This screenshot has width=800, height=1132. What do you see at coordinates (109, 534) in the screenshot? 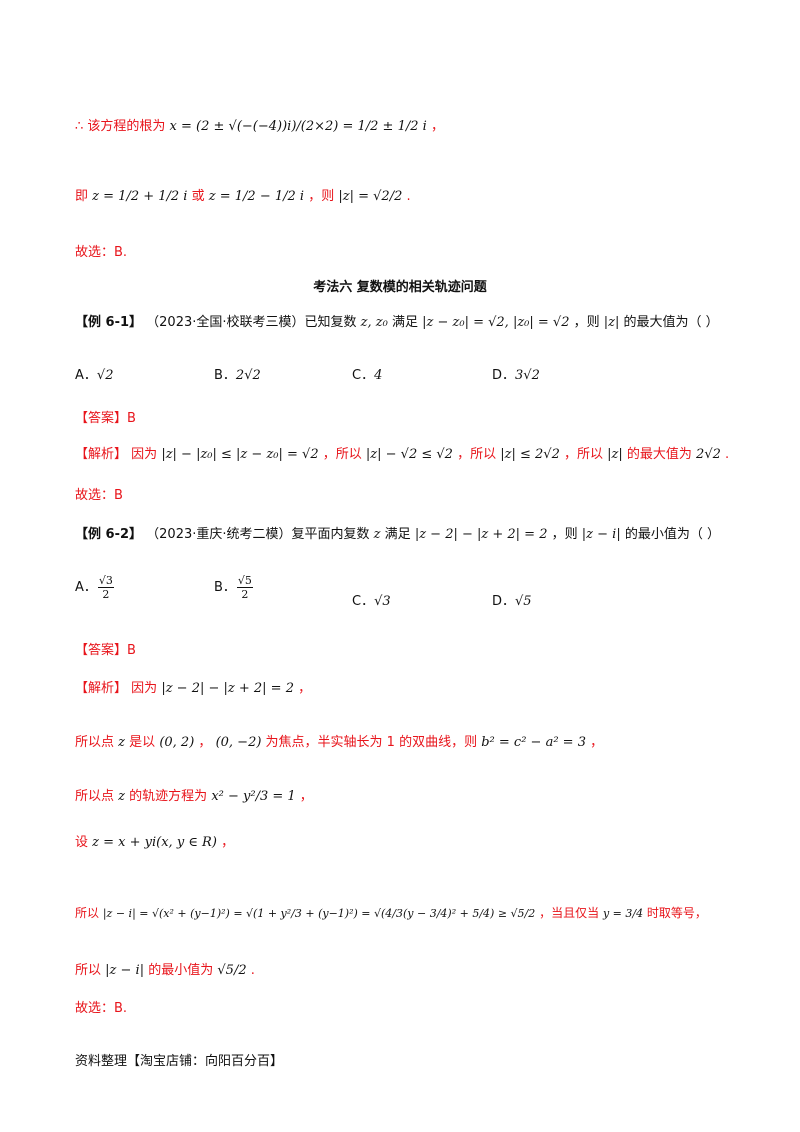
I see `example-6-2-tag: 【例 6-2】` at bounding box center [109, 534].